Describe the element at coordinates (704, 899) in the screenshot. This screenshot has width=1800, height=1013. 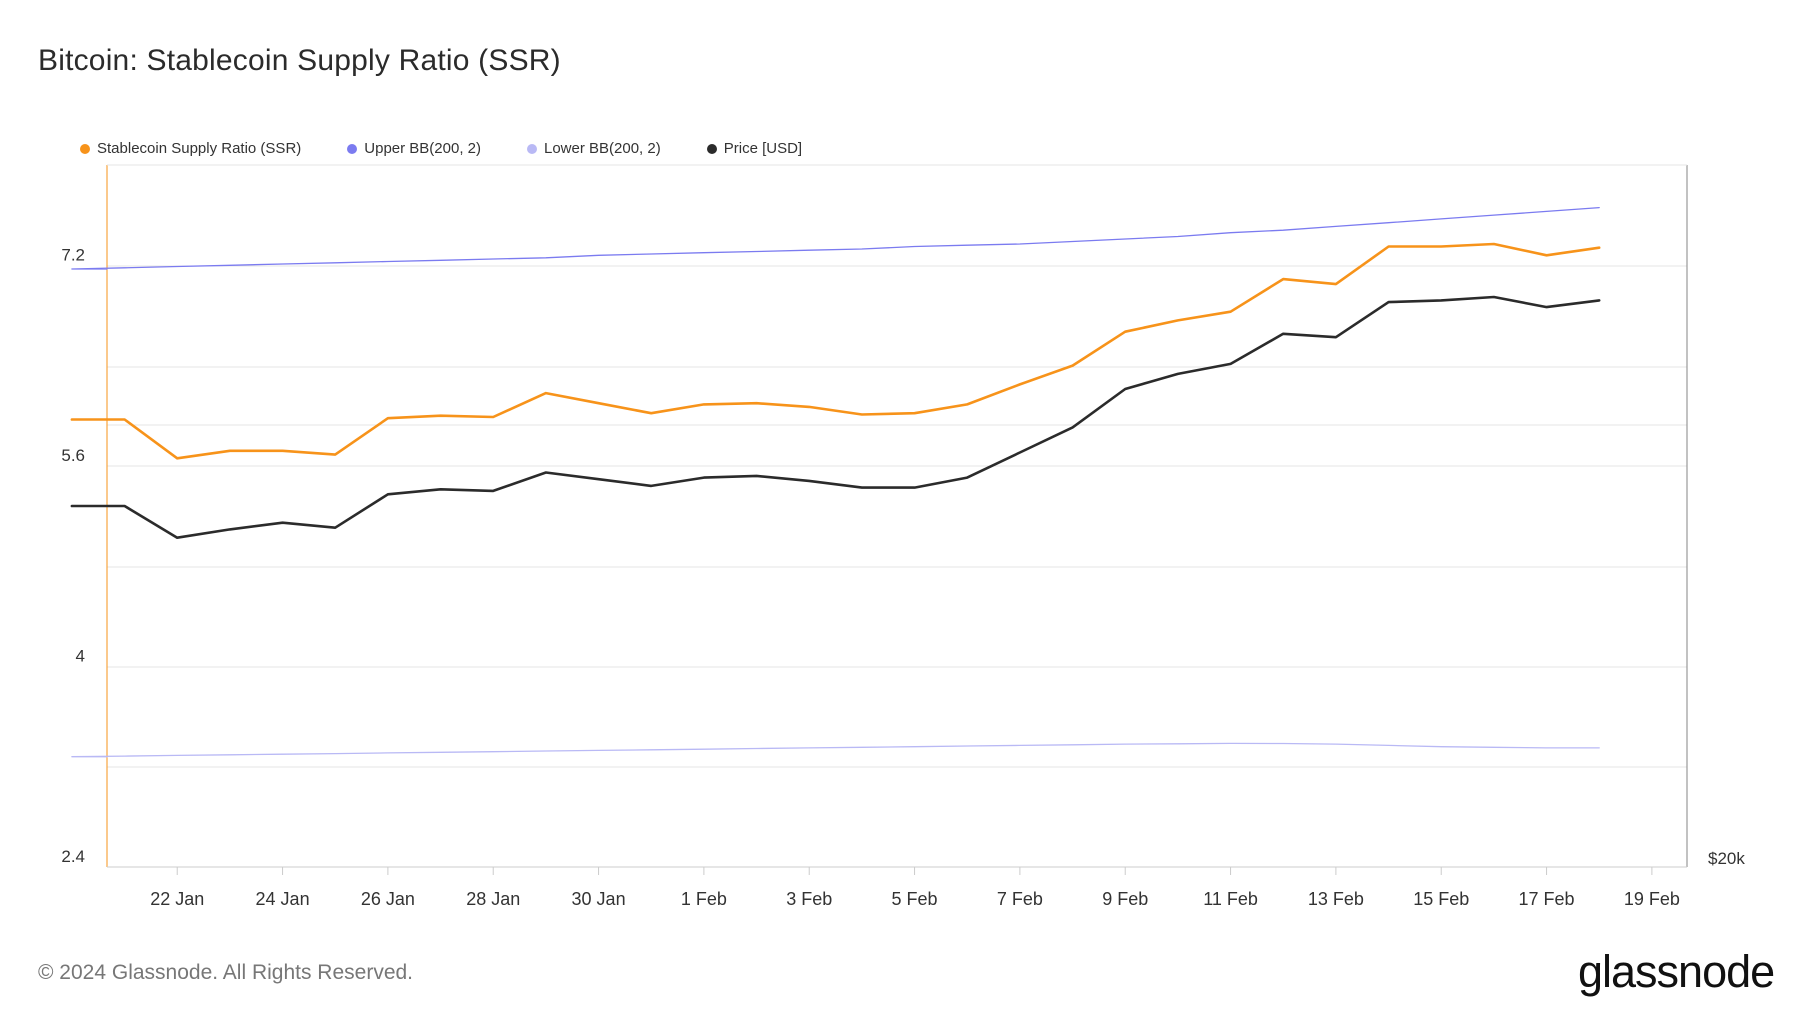
I see `x-tick-label: 1 Feb` at that location.